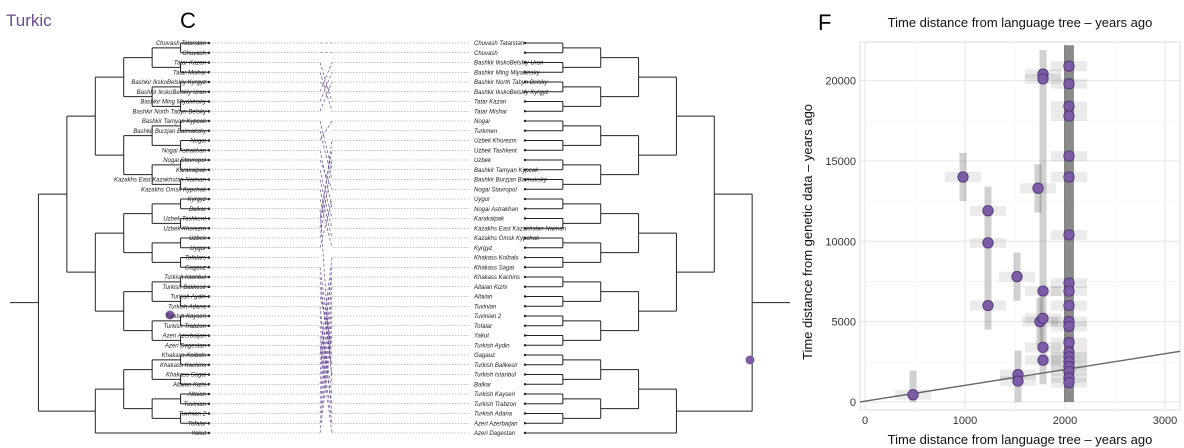 The image size is (1184, 448). Describe the element at coordinates (511, 83) in the screenshot. I see `right-leaf-label: Bashkir North Tabyn Belsky` at that location.